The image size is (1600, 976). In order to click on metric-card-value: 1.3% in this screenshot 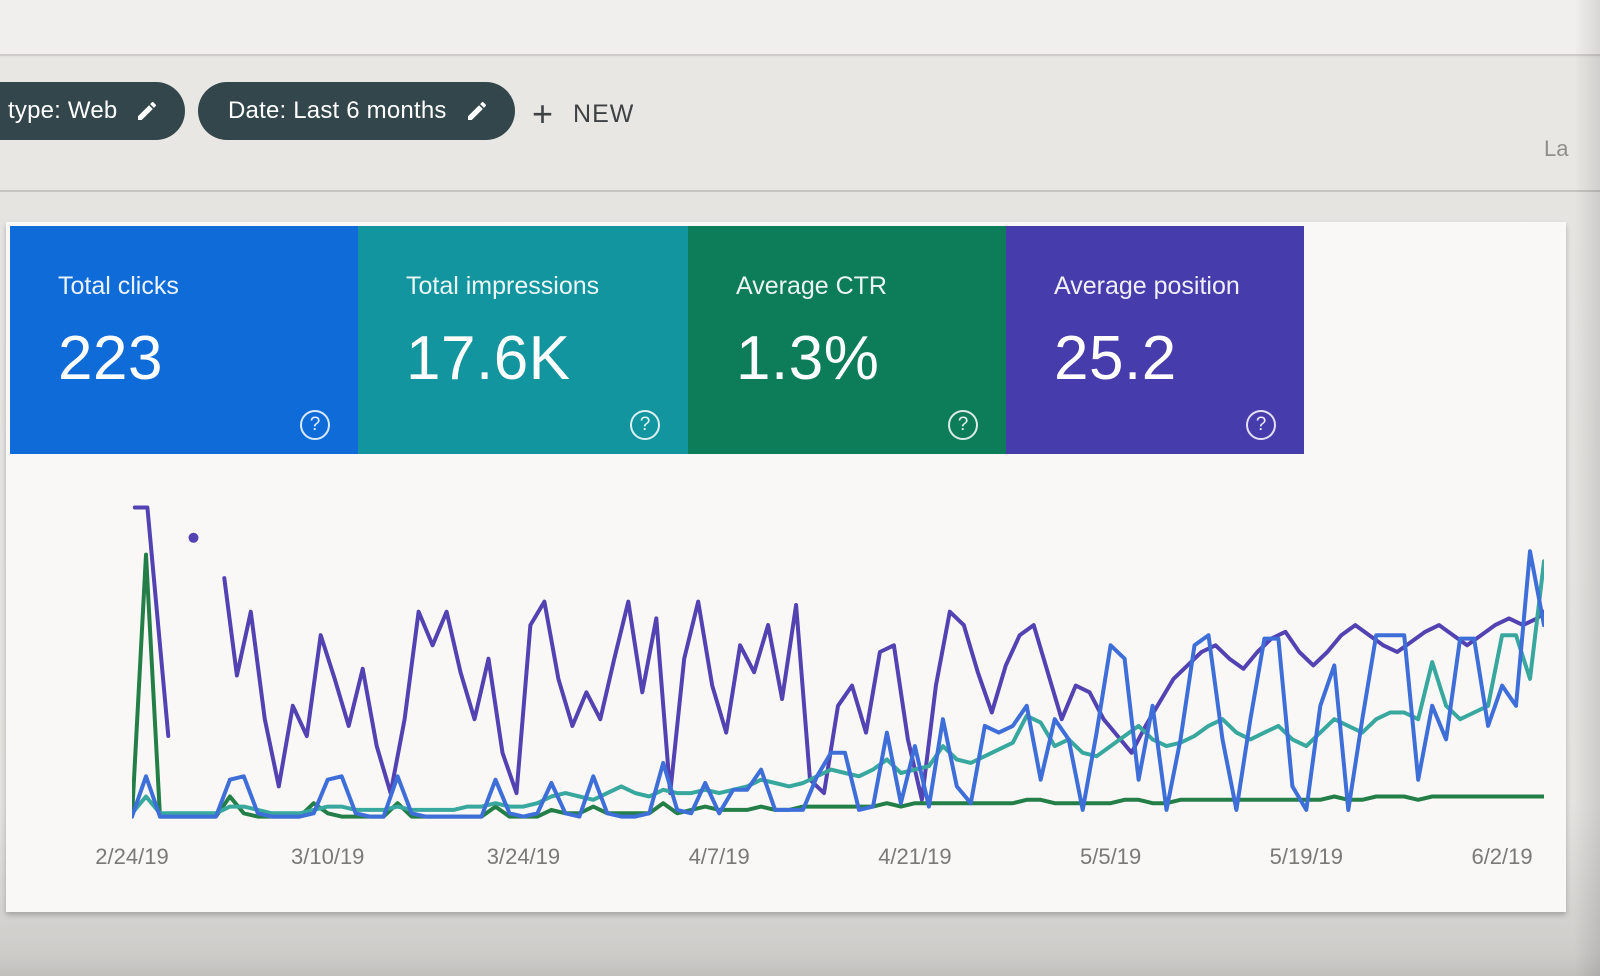, I will do `click(808, 358)`.